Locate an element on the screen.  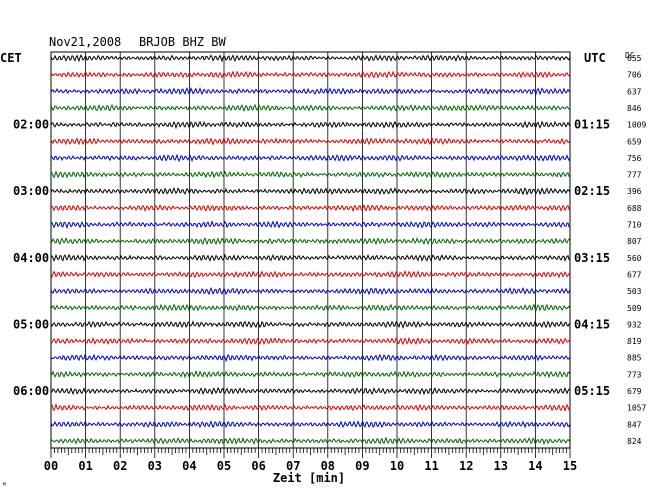
x-tick-label: 14 is located at coordinates (535, 466).